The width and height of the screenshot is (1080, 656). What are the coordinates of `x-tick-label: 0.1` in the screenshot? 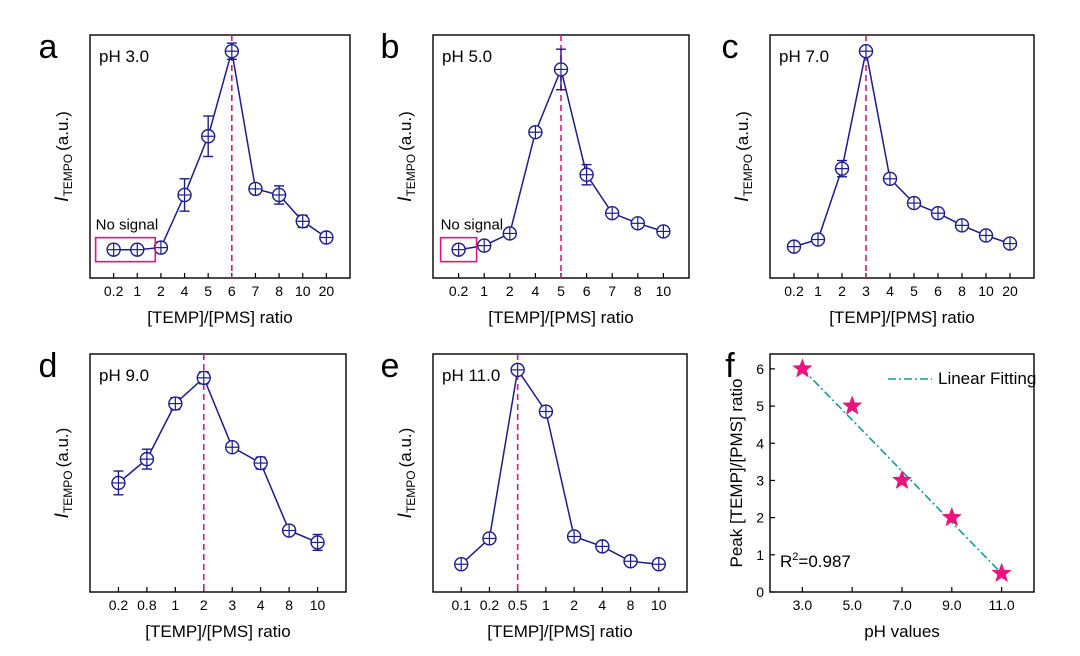 It's located at (461, 605).